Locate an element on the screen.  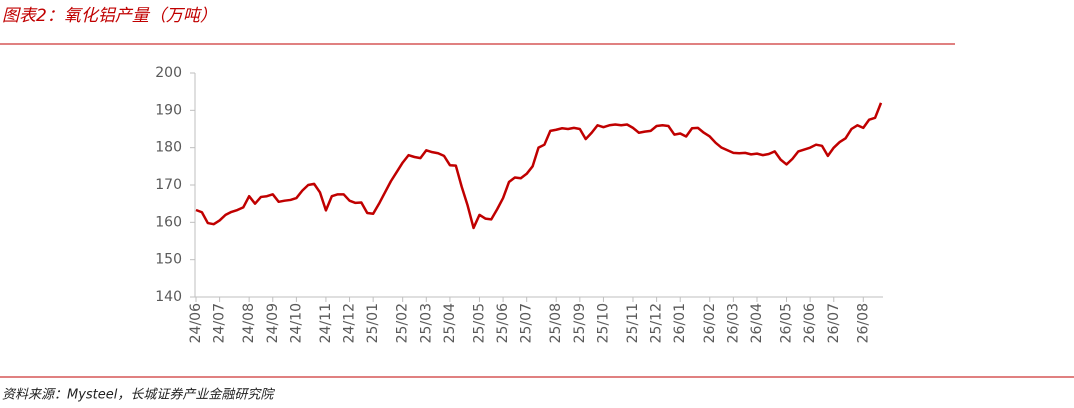
x-tick-label: 25/11 is located at coordinates (633, 323).